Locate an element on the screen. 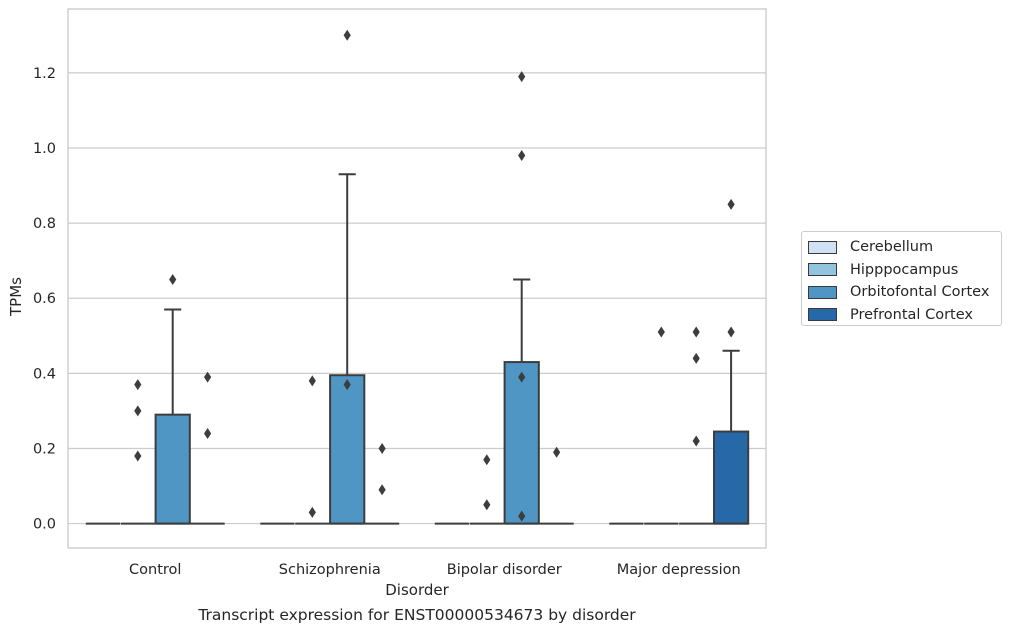 This screenshot has height=634, width=1014. legend-item: Hipppocampus is located at coordinates (901, 270).